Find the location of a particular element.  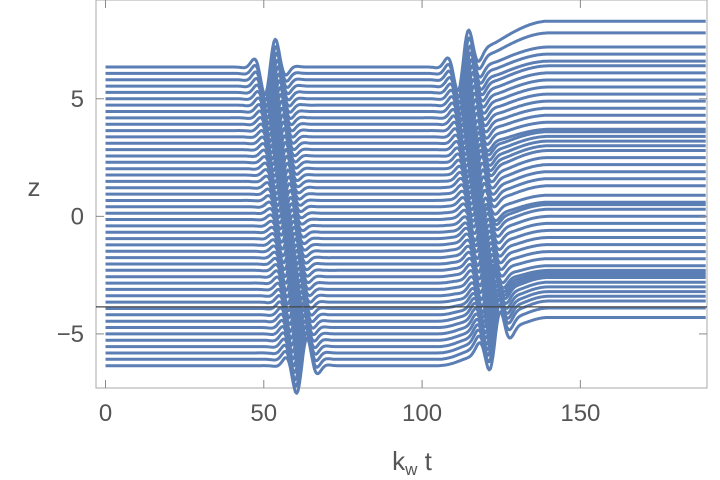

y-tick-label: 5 is located at coordinates (77, 99).